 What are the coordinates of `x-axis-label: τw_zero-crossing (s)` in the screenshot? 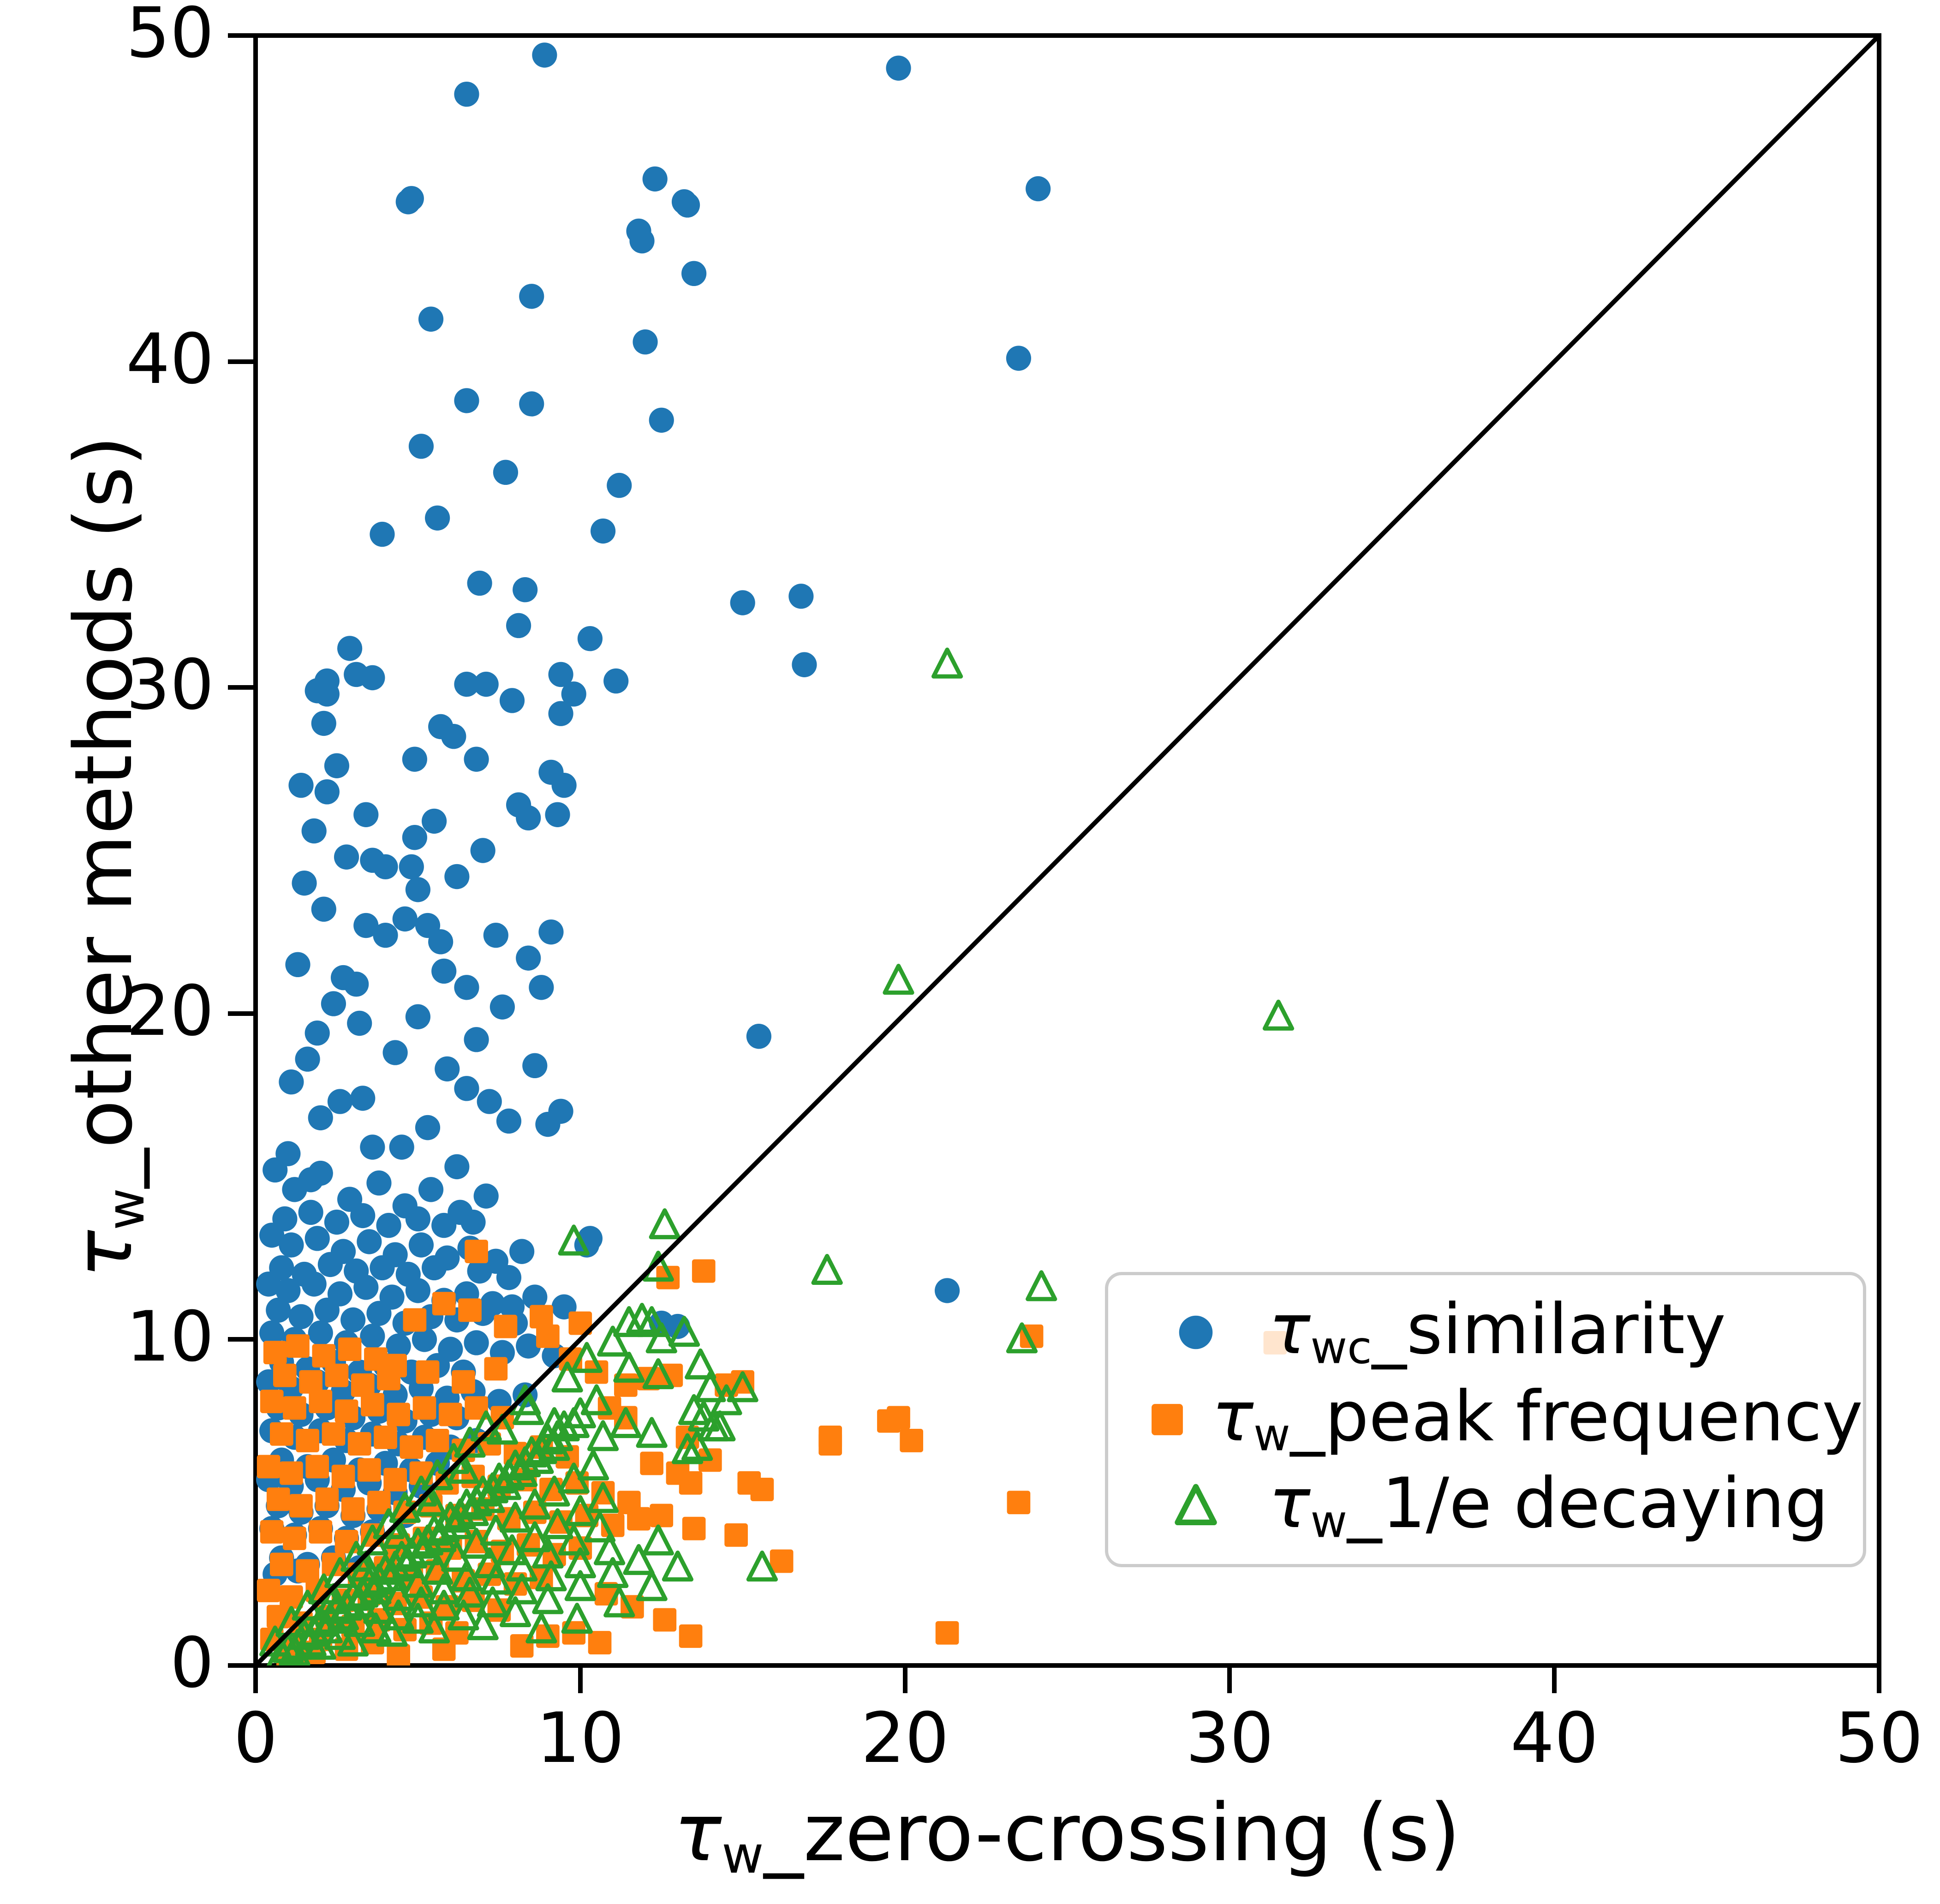 It's located at (1067, 1836).